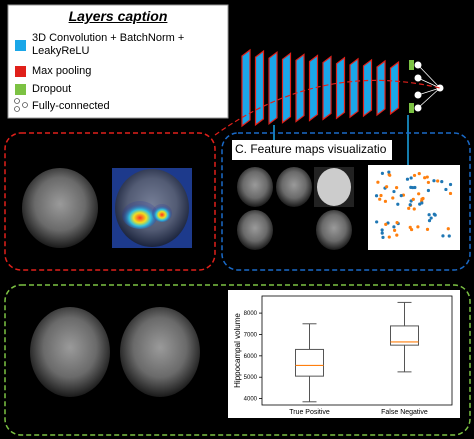 This screenshot has width=474, height=439. I want to click on y-tick-label: 5000, so click(251, 378).